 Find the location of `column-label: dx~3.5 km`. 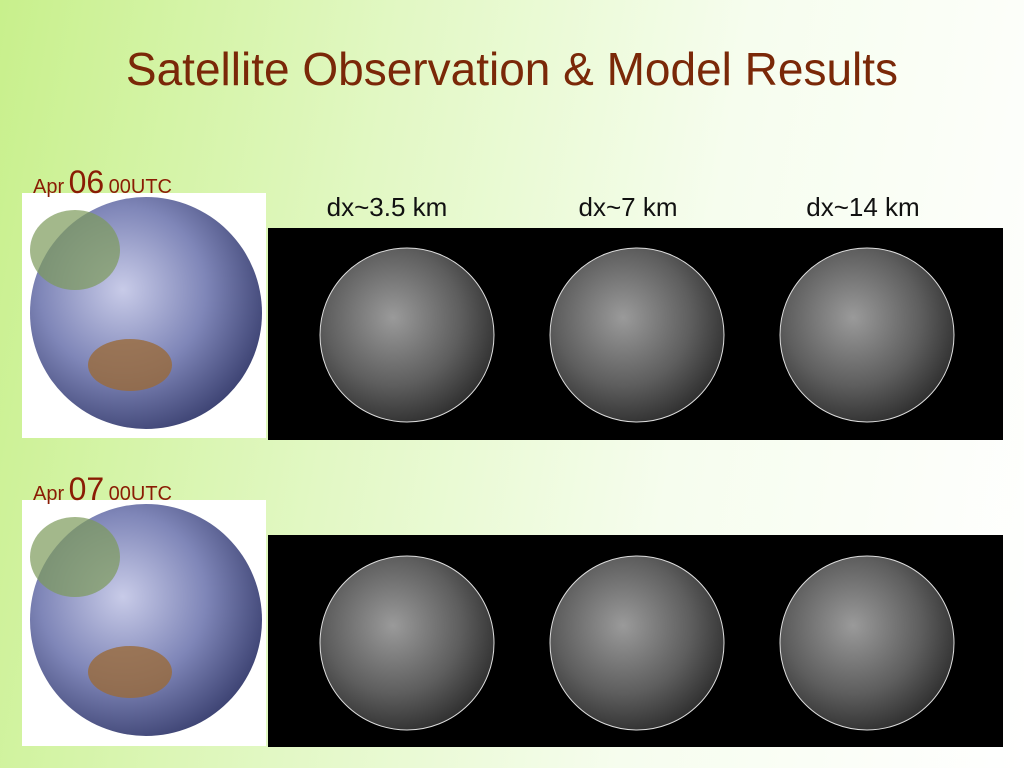

column-label: dx~3.5 km is located at coordinates (387, 207).